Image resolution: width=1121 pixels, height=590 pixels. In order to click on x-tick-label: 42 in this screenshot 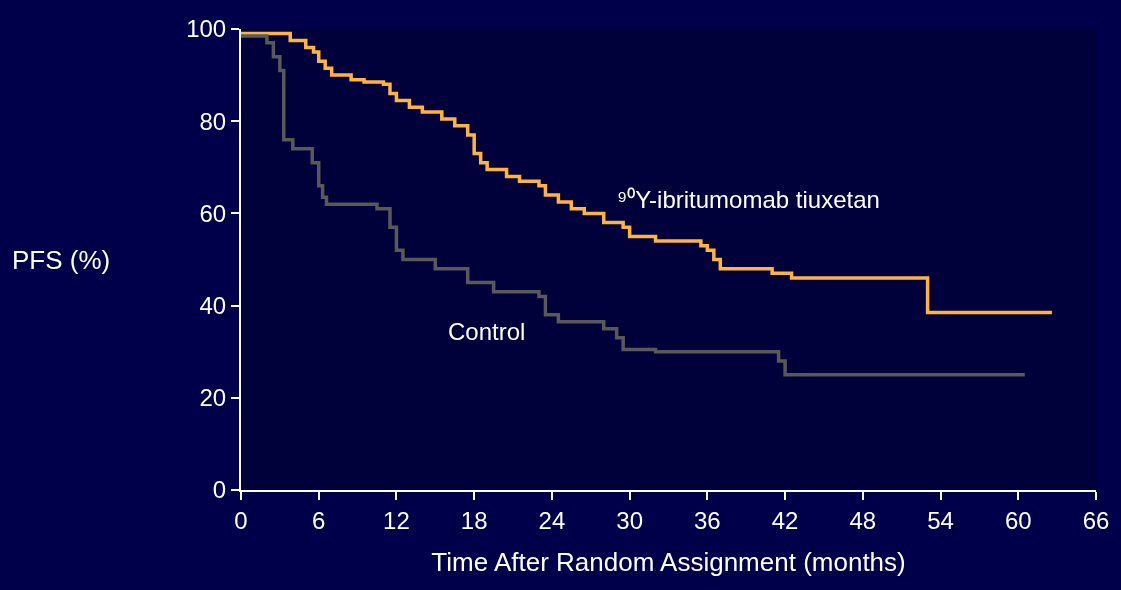, I will do `click(785, 520)`.